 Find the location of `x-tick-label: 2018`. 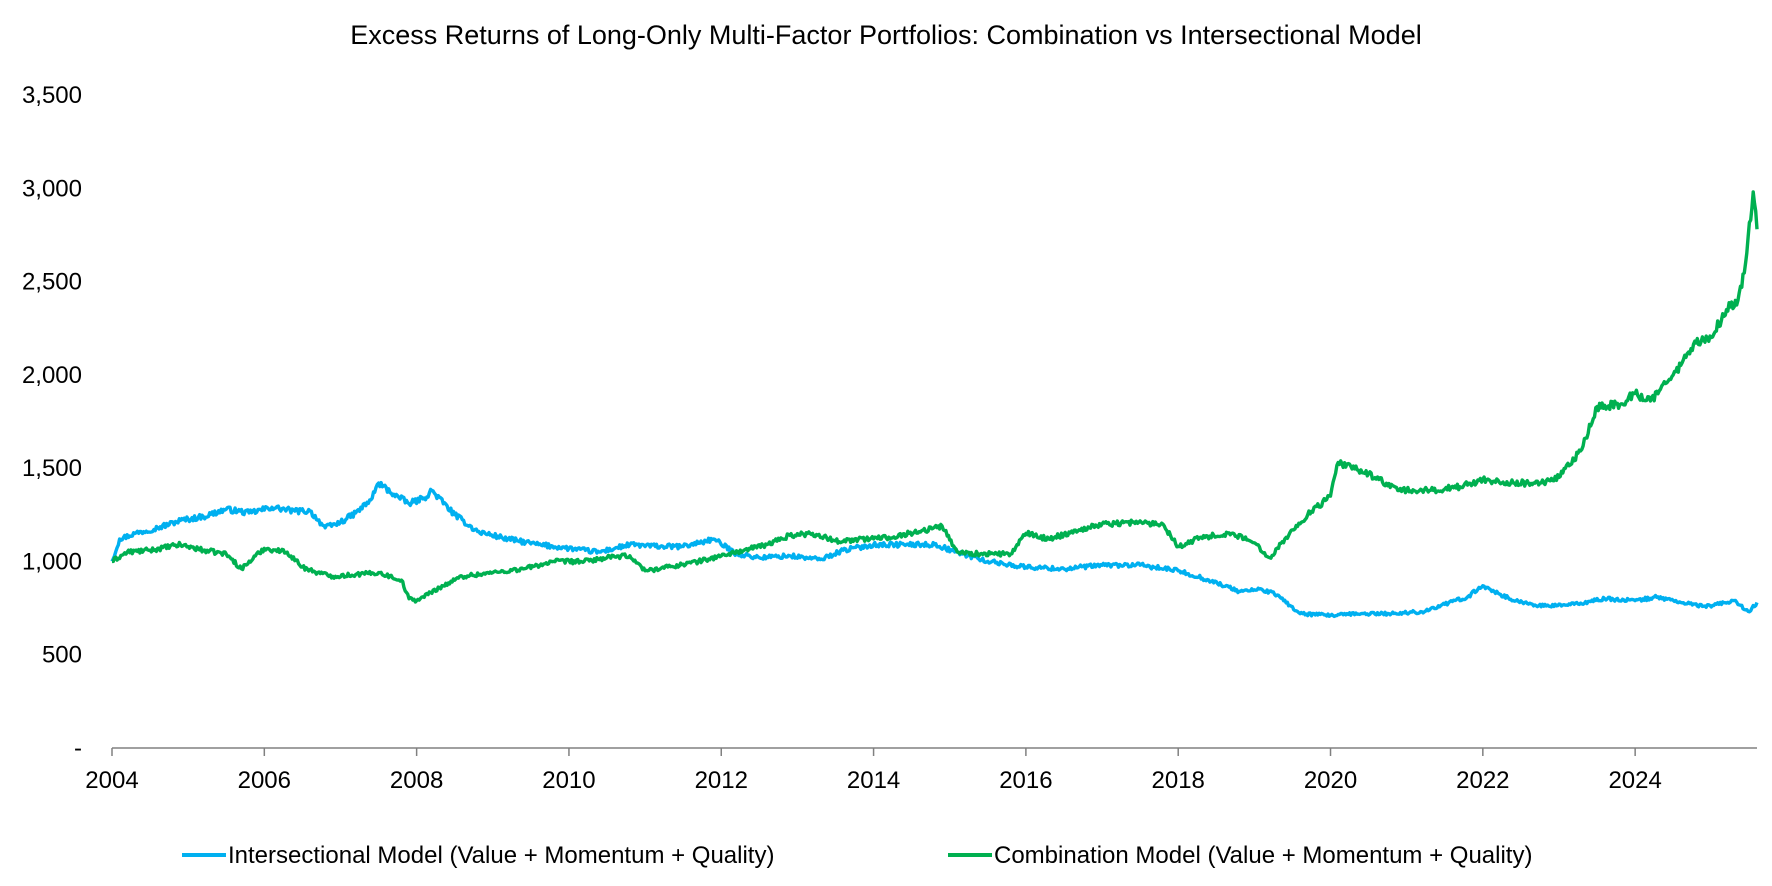

x-tick-label: 2018 is located at coordinates (1178, 780).